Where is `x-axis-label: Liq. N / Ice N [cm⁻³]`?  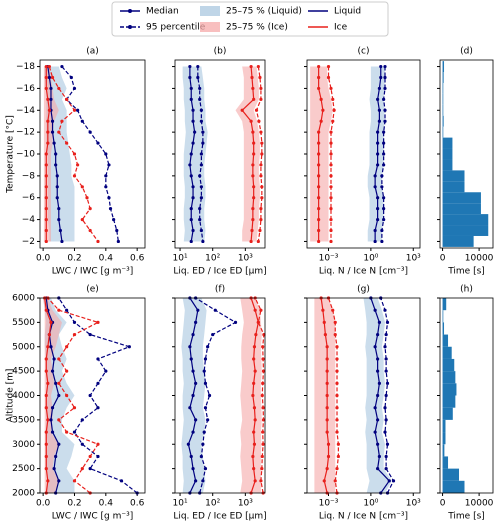
x-axis-label: Liq. N / Ice N [cm⁻³] is located at coordinates (363, 517).